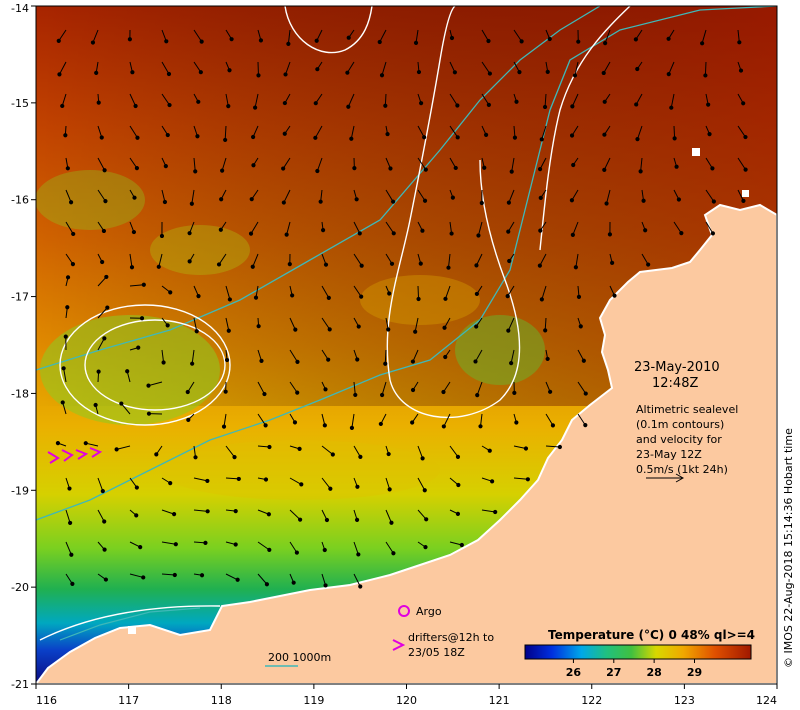 The height and width of the screenshot is (710, 800). I want to click on x-tick-label: 116, so click(46, 700).